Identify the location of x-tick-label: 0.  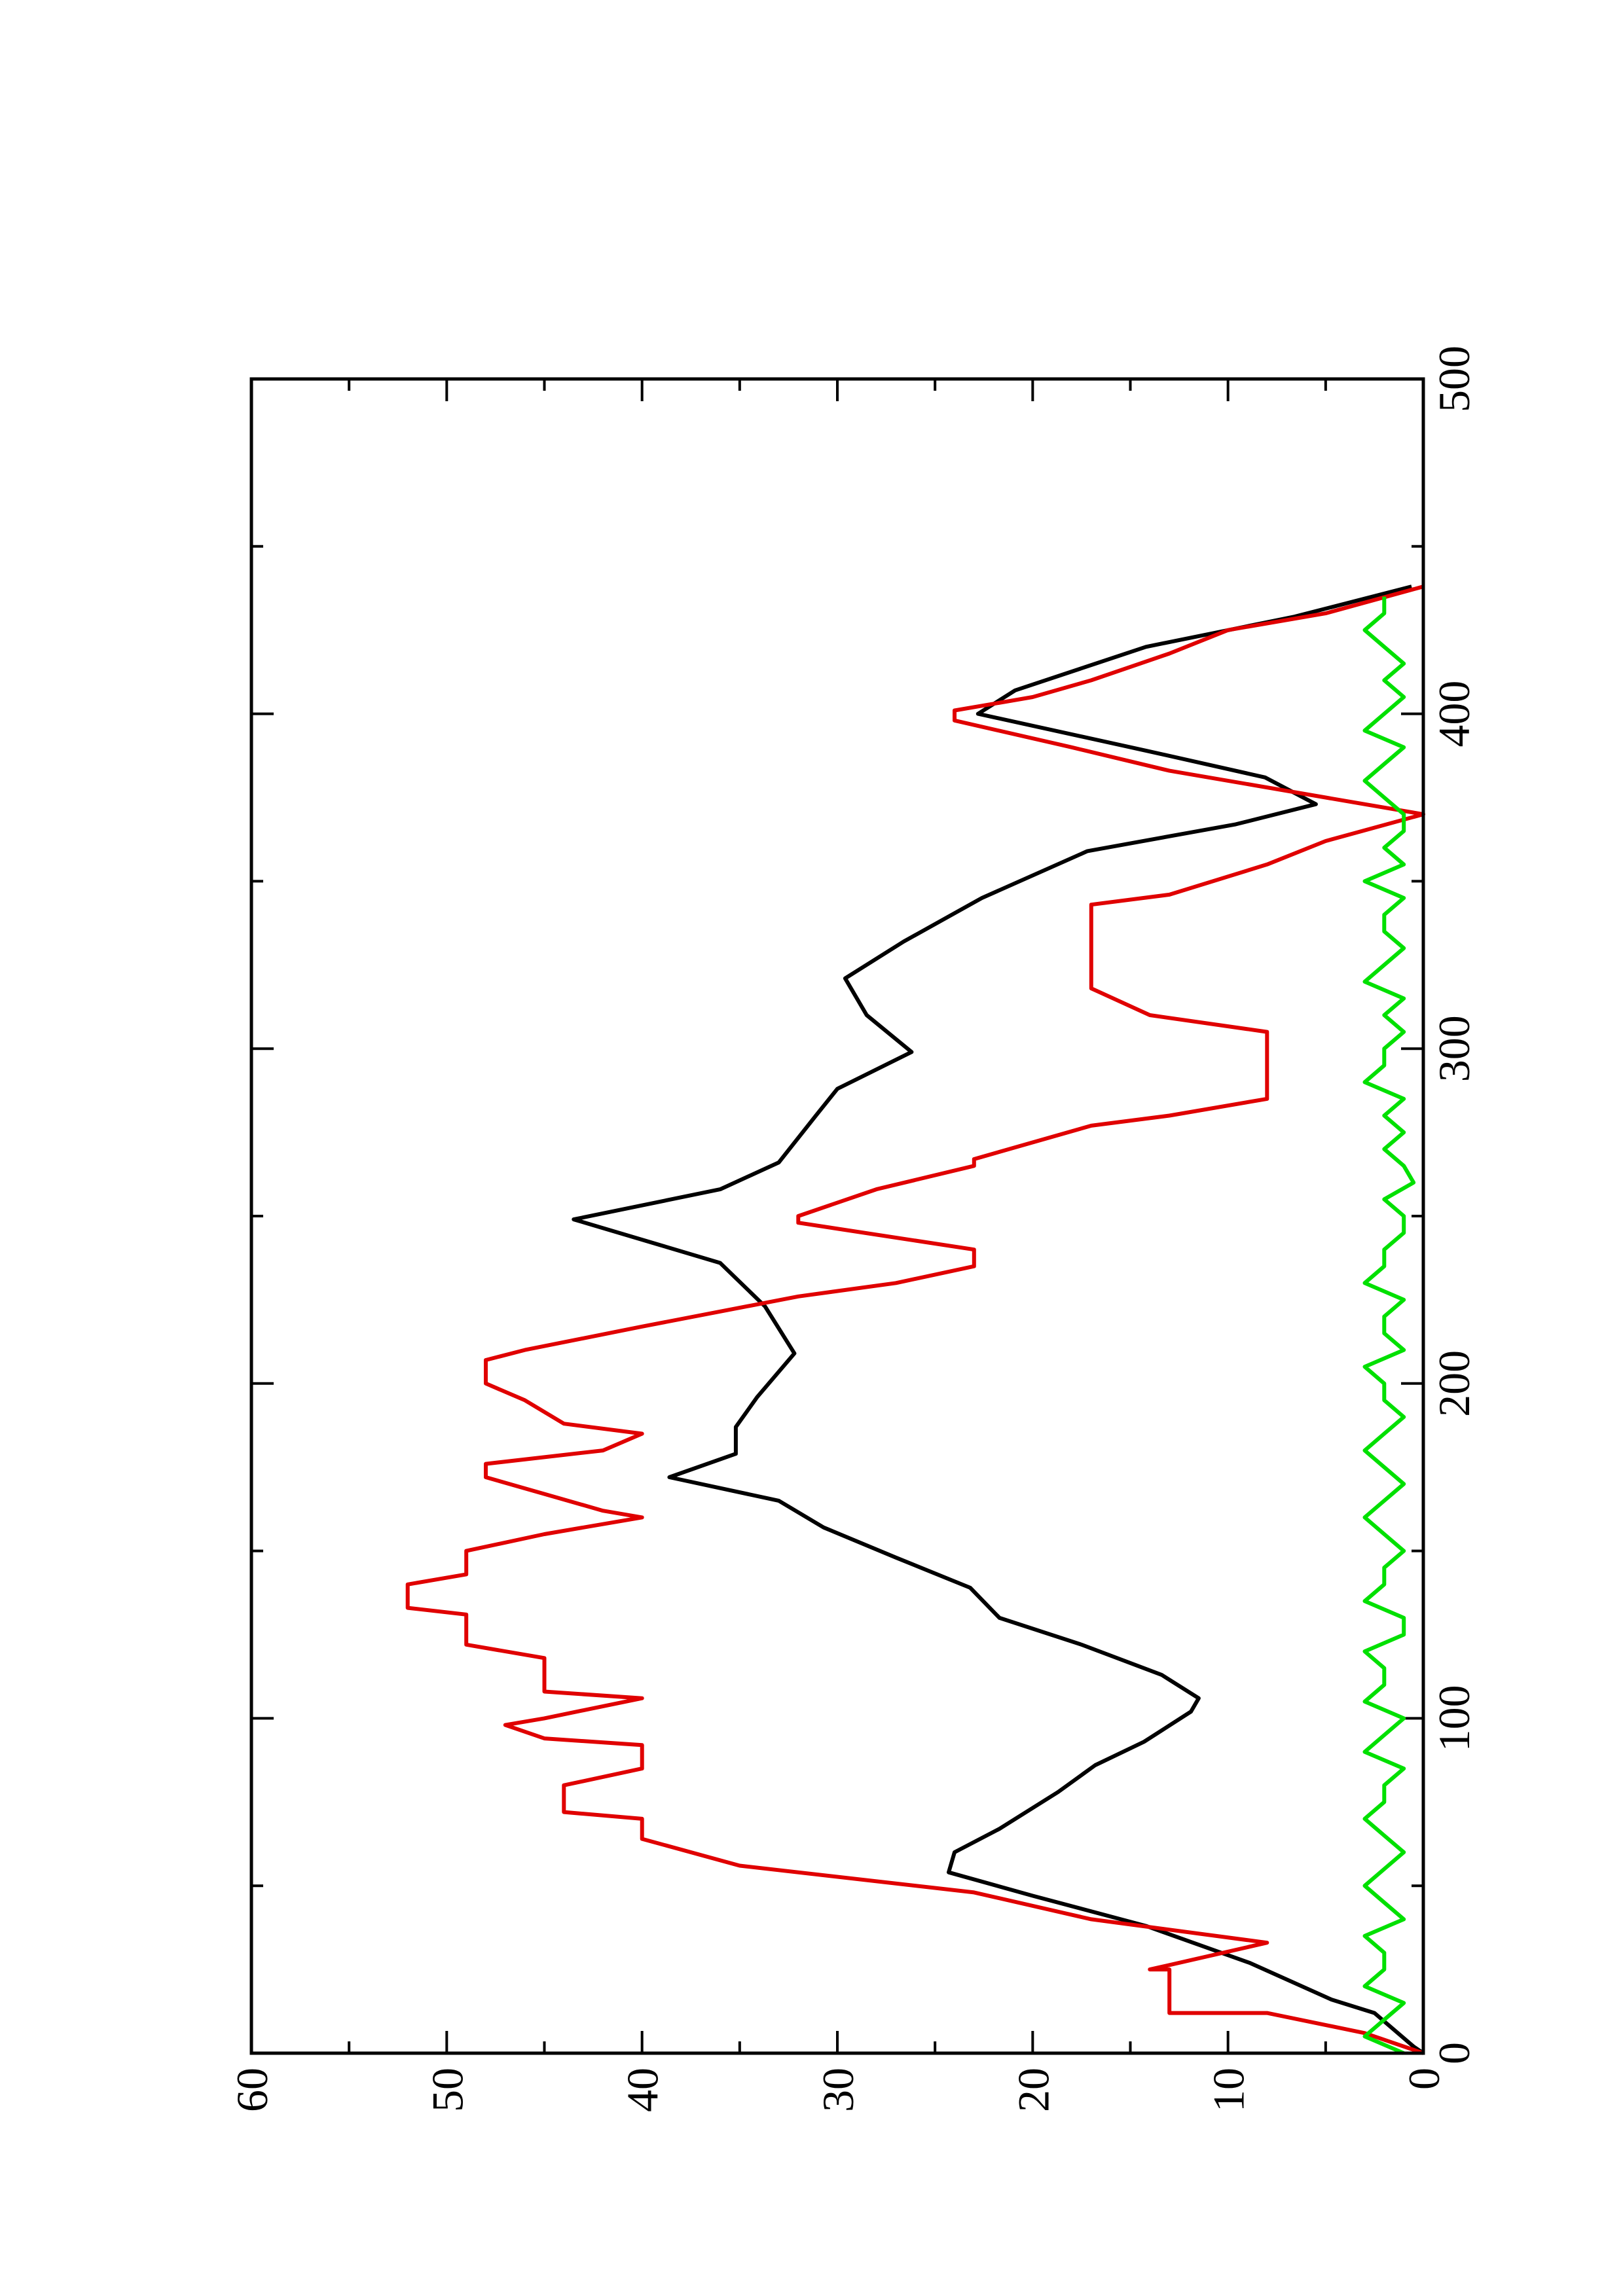
(1454, 2053).